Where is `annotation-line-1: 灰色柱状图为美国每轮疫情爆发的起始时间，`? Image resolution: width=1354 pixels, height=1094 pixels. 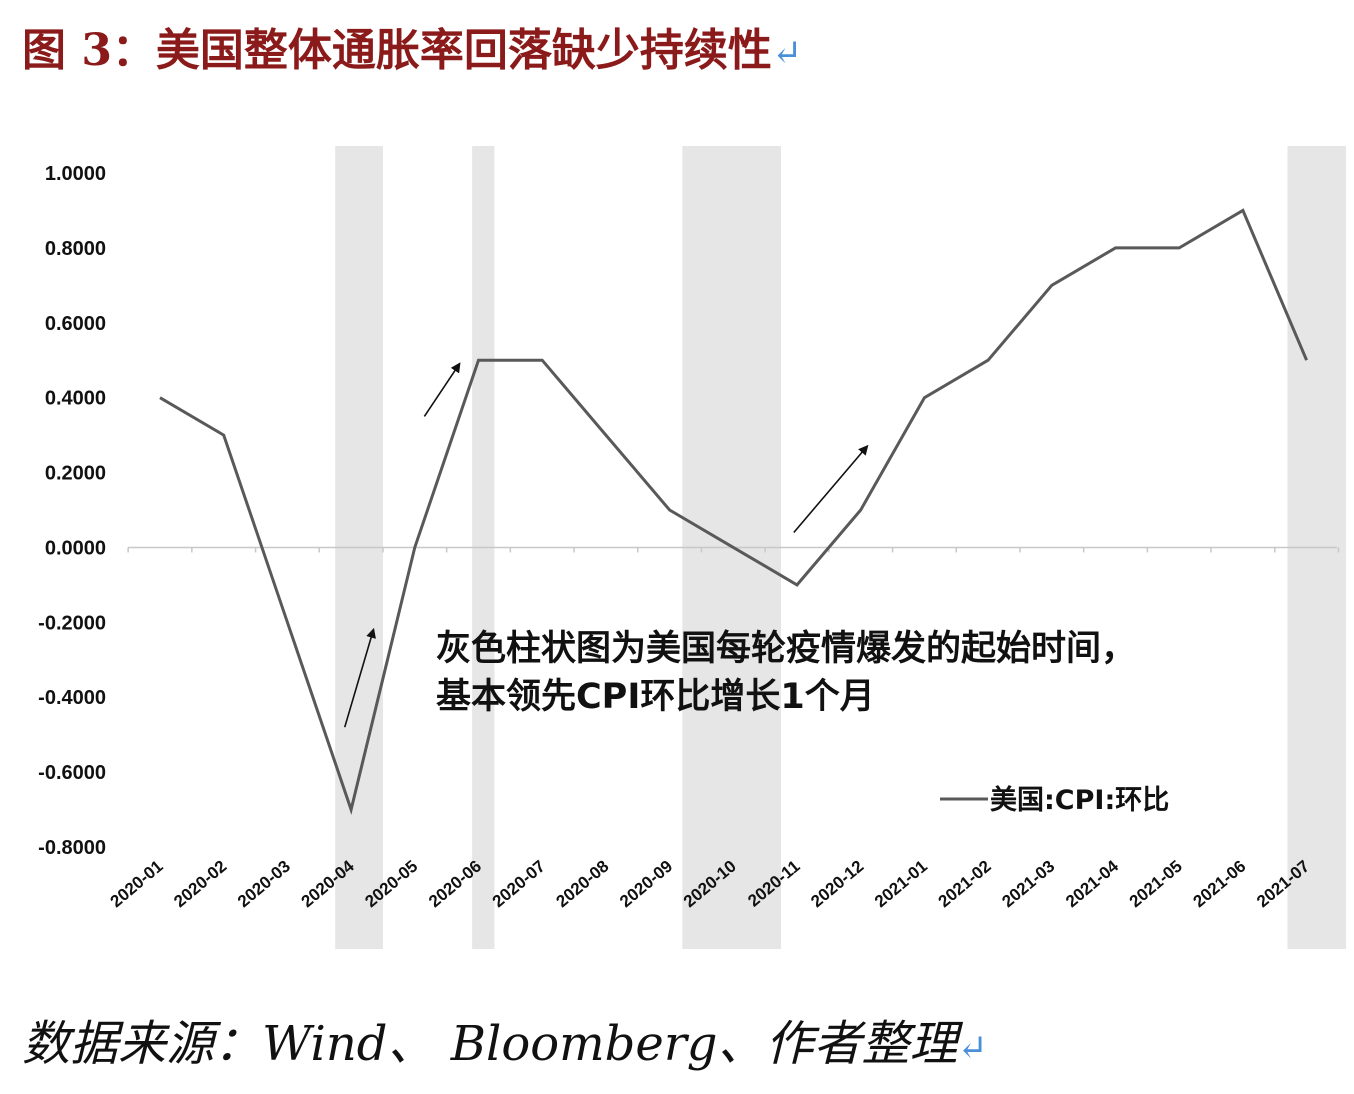 annotation-line-1: 灰色柱状图为美国每轮疫情爆发的起始时间， is located at coordinates (786, 649).